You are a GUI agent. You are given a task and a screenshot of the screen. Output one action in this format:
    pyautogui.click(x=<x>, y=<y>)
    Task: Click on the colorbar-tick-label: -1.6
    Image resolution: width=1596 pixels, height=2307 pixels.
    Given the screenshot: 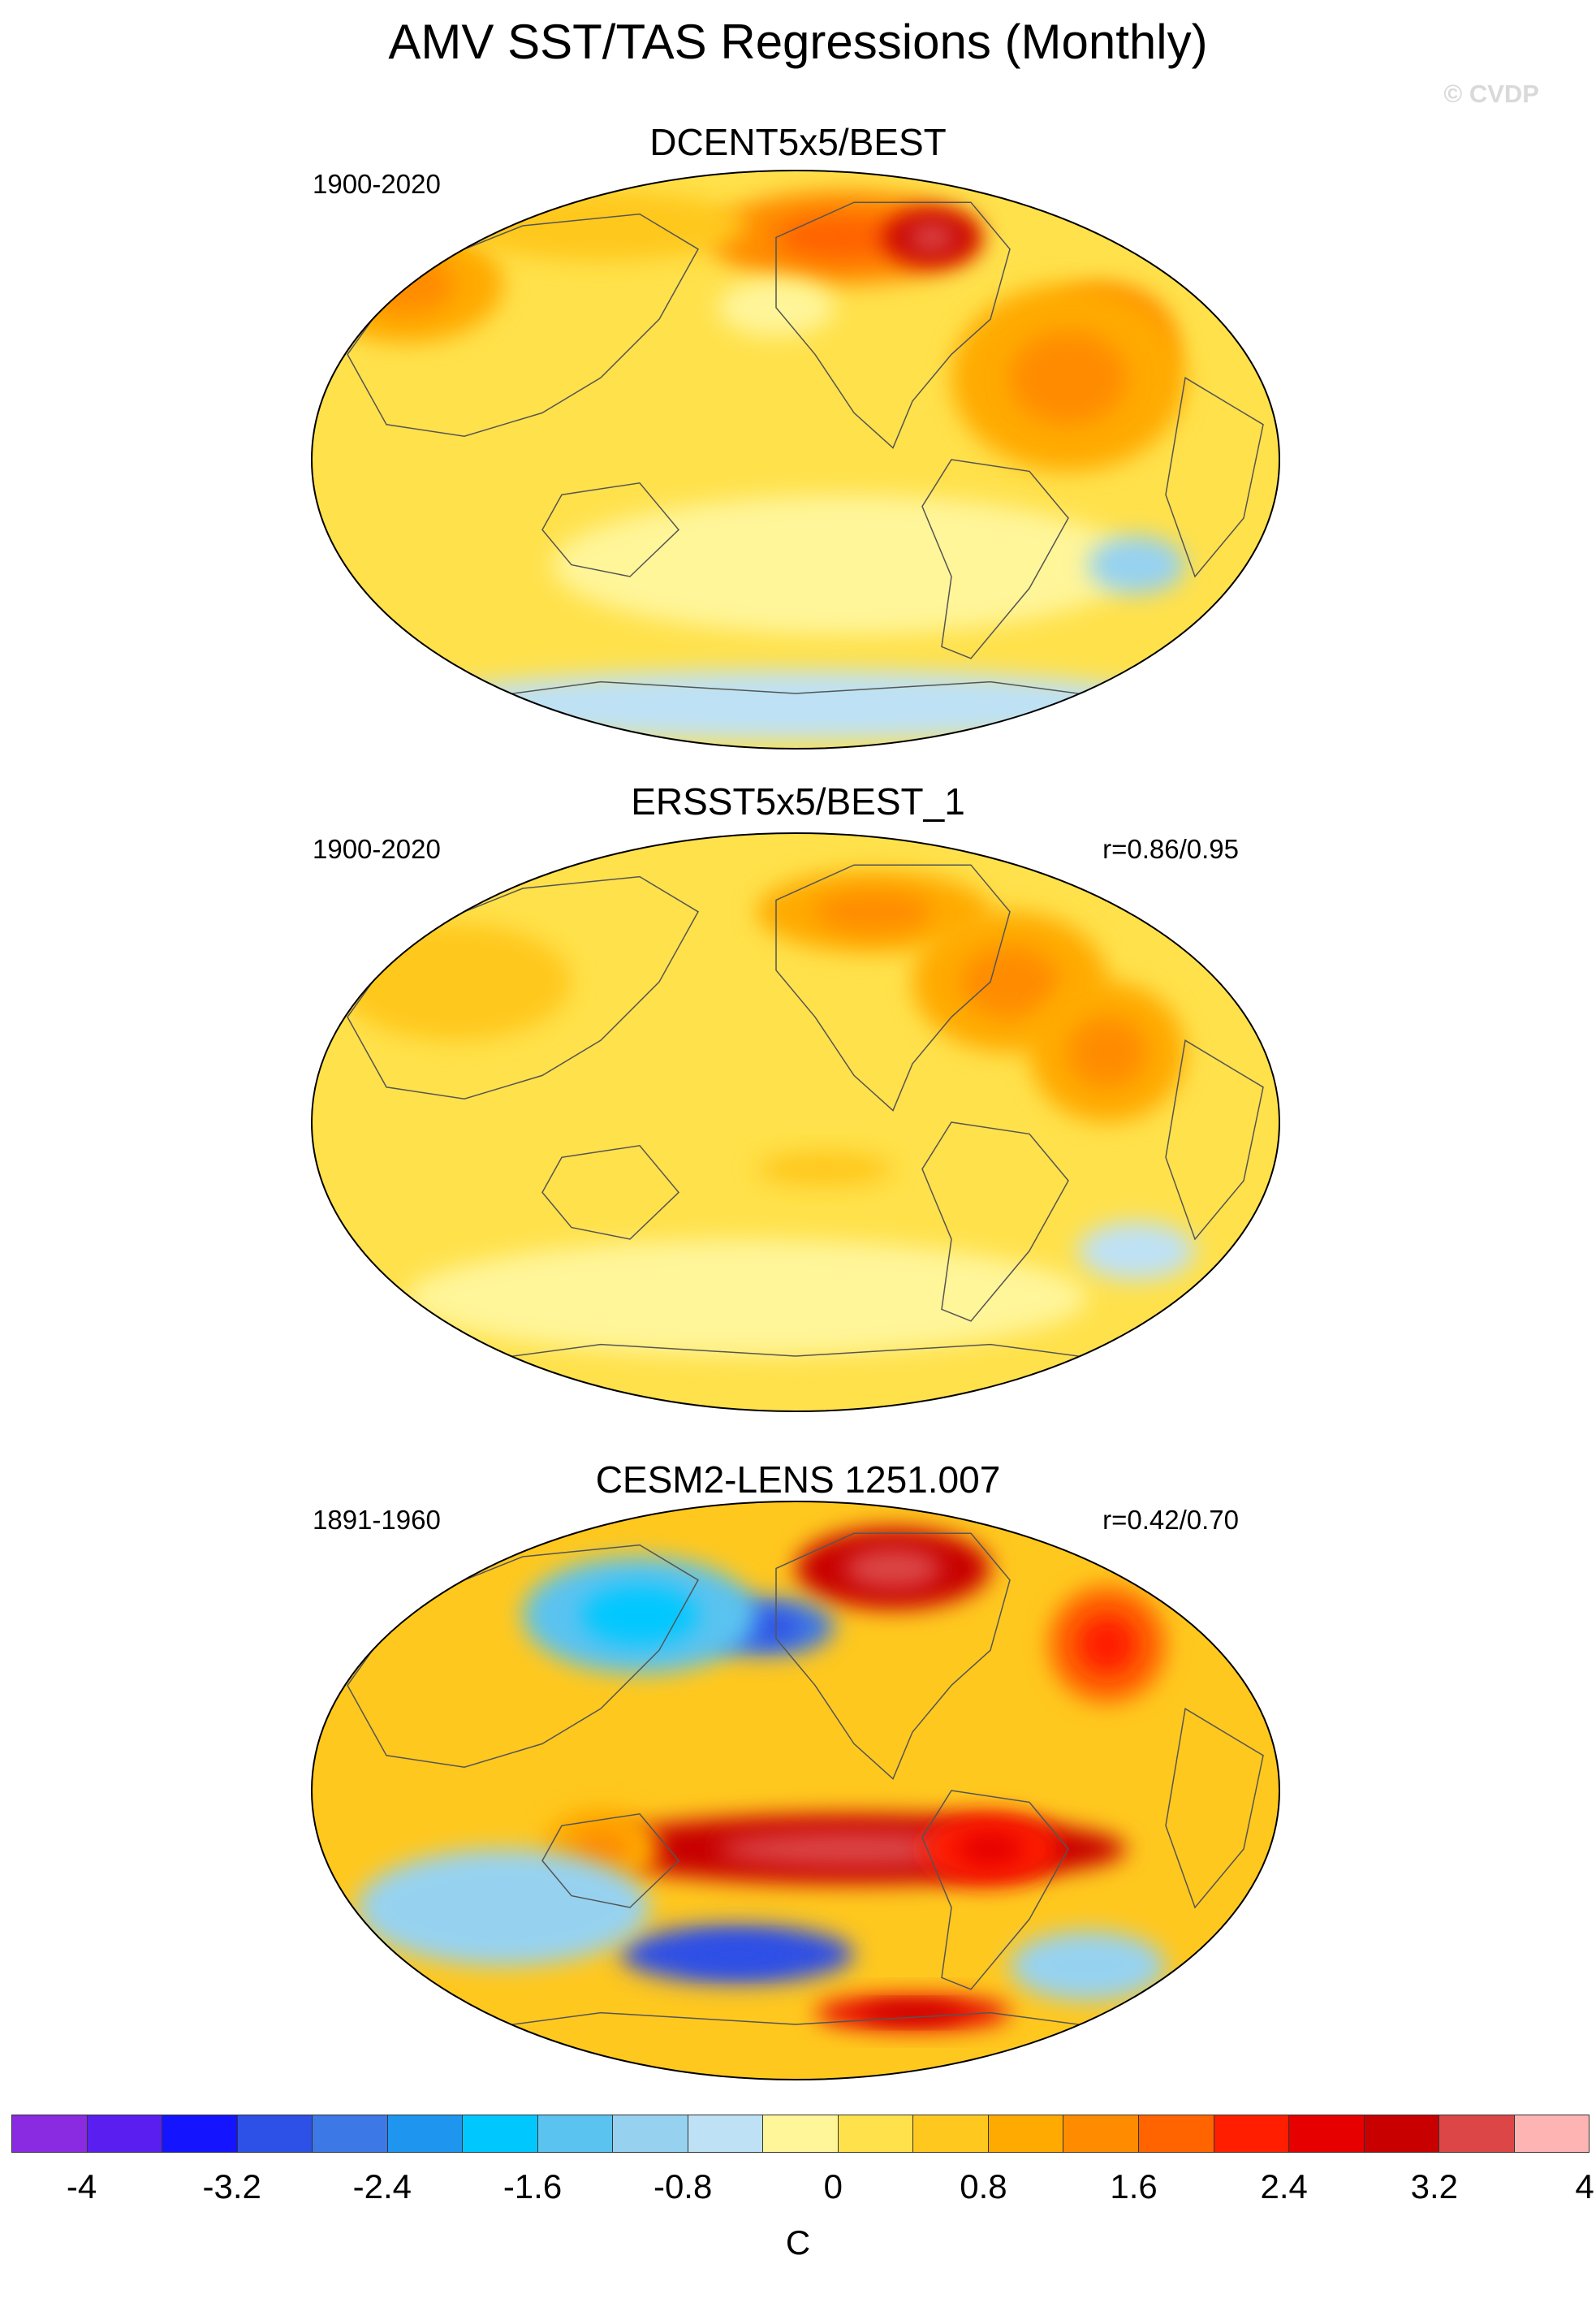 What is the action you would take?
    pyautogui.click(x=533, y=2186)
    